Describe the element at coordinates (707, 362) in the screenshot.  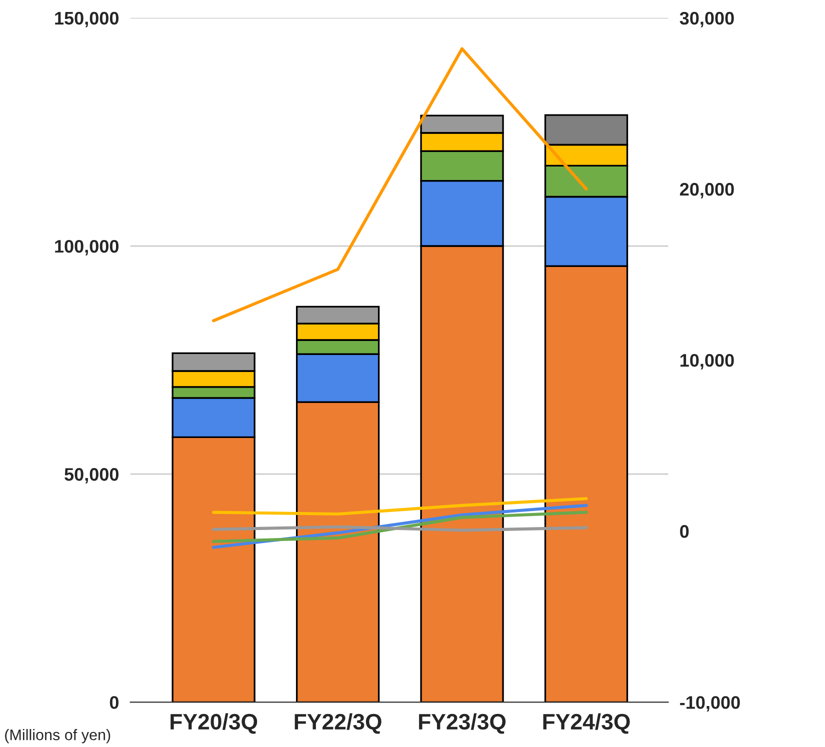
I see `y2-tick-label: 10,000` at that location.